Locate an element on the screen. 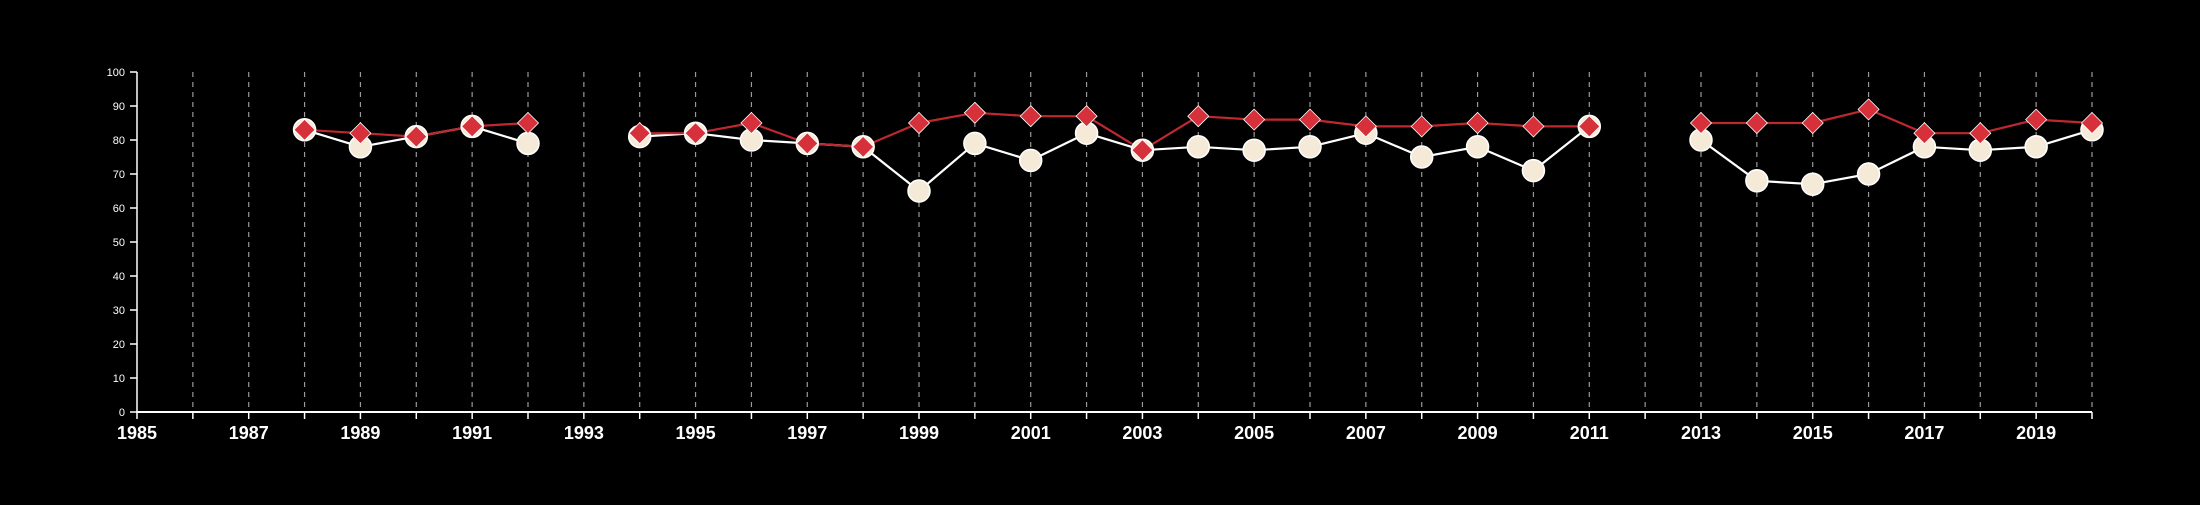 The height and width of the screenshot is (505, 2200). series-2-point-2007 is located at coordinates (1365, 126).